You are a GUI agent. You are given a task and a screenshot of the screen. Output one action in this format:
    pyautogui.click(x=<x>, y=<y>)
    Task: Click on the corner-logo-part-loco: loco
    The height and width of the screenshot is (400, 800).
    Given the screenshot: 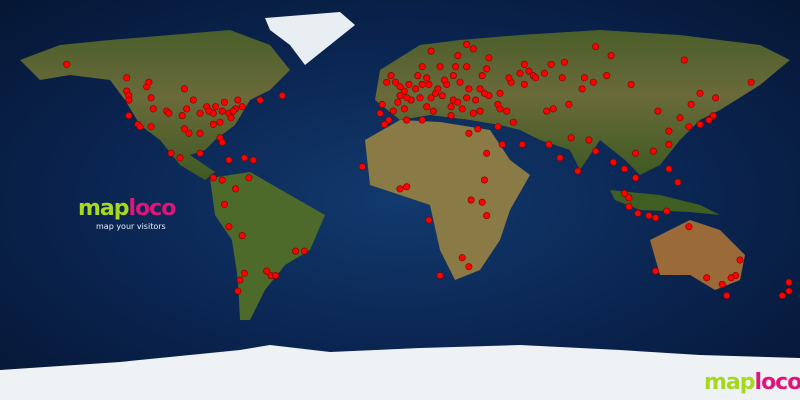 What is the action you would take?
    pyautogui.click(x=777, y=382)
    